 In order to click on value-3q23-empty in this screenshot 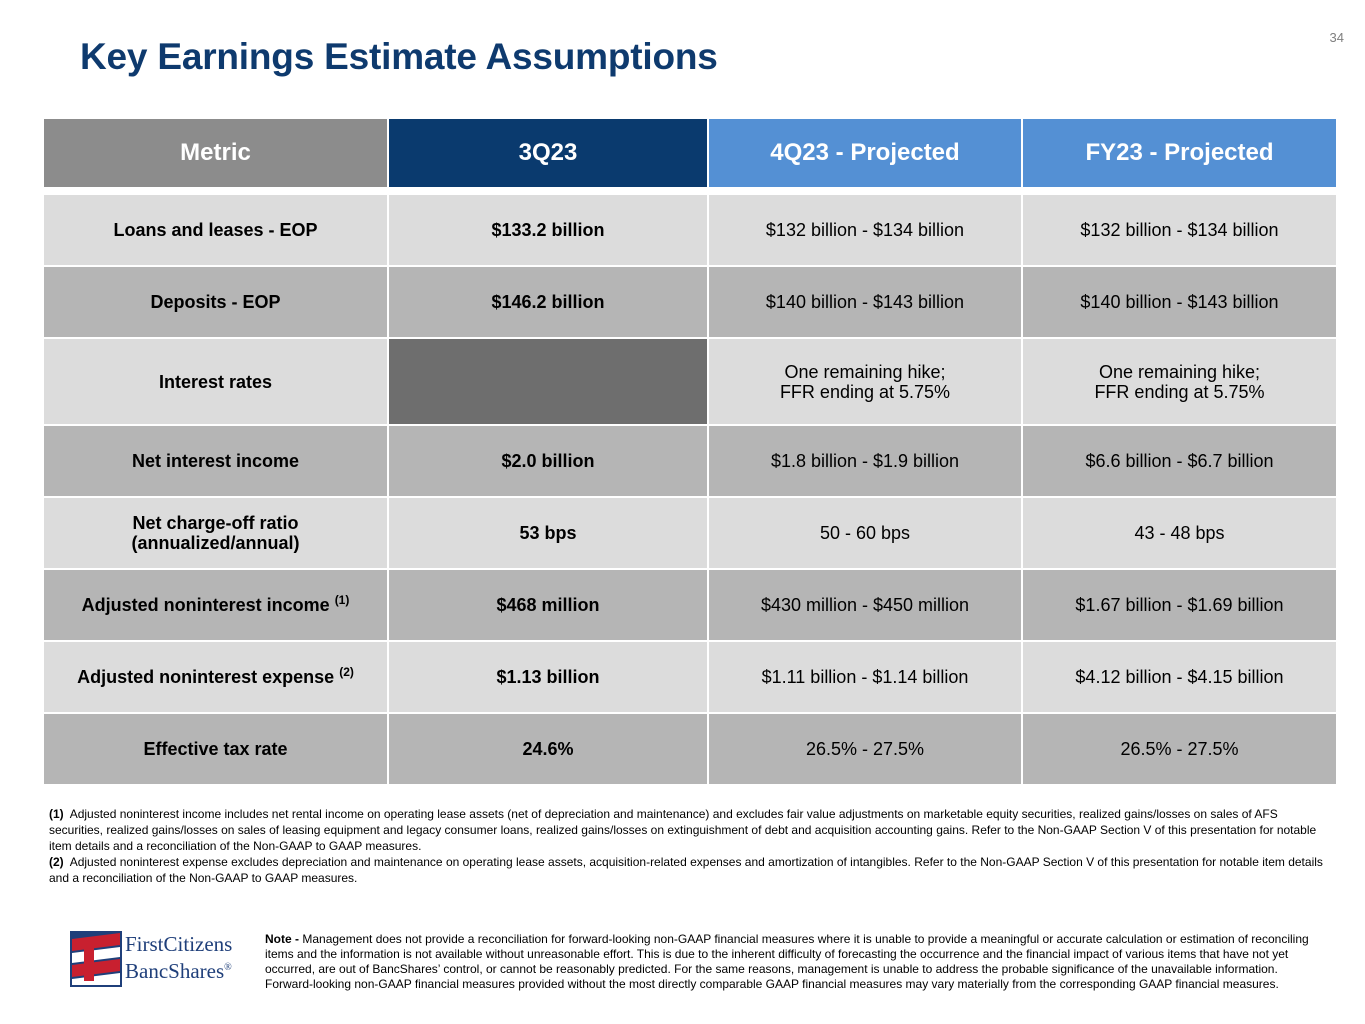, I will do `click(548, 381)`.